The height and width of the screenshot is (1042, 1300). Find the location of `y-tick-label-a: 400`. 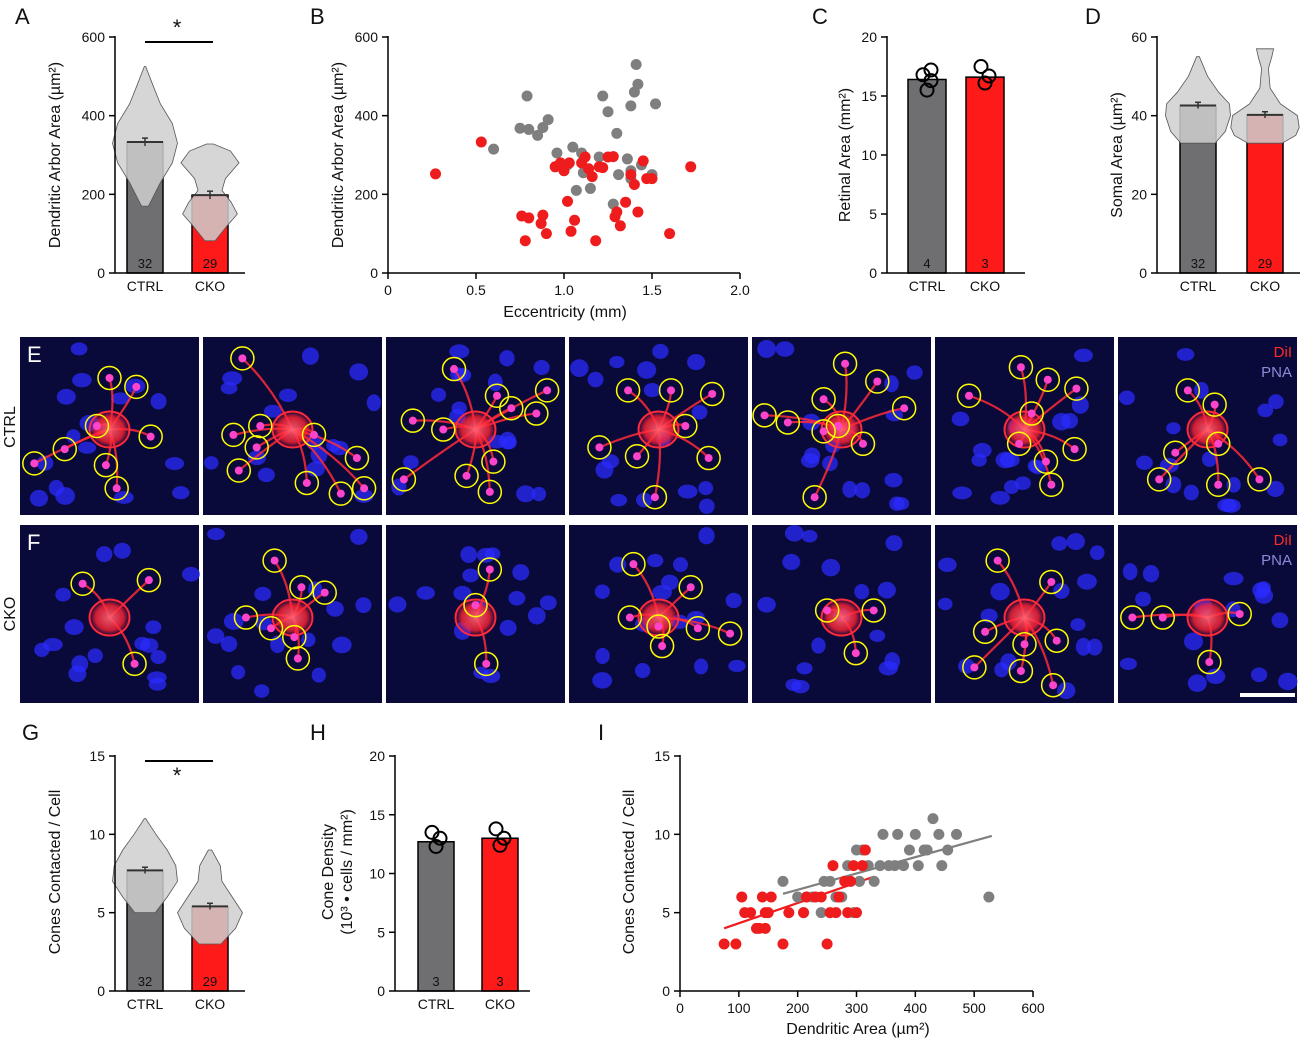

y-tick-label-a: 400 is located at coordinates (94, 116).